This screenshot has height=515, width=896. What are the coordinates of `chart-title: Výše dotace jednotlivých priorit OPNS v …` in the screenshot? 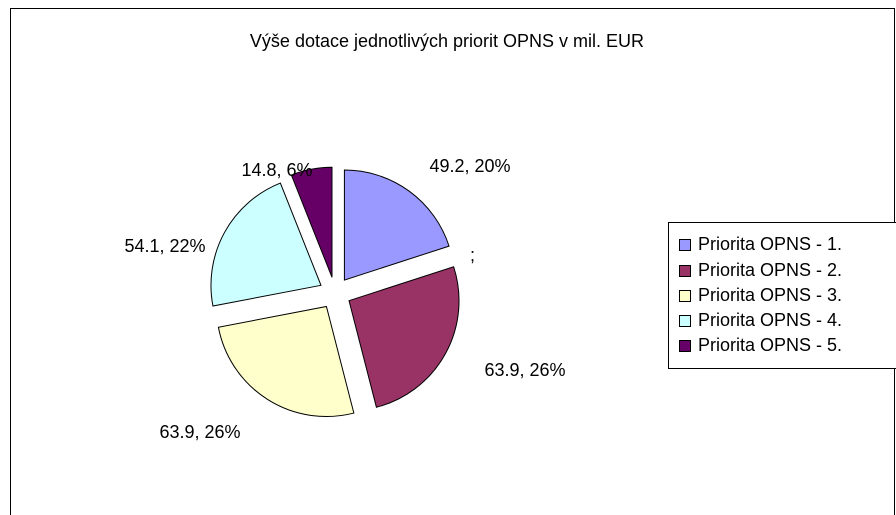 It's located at (447, 41).